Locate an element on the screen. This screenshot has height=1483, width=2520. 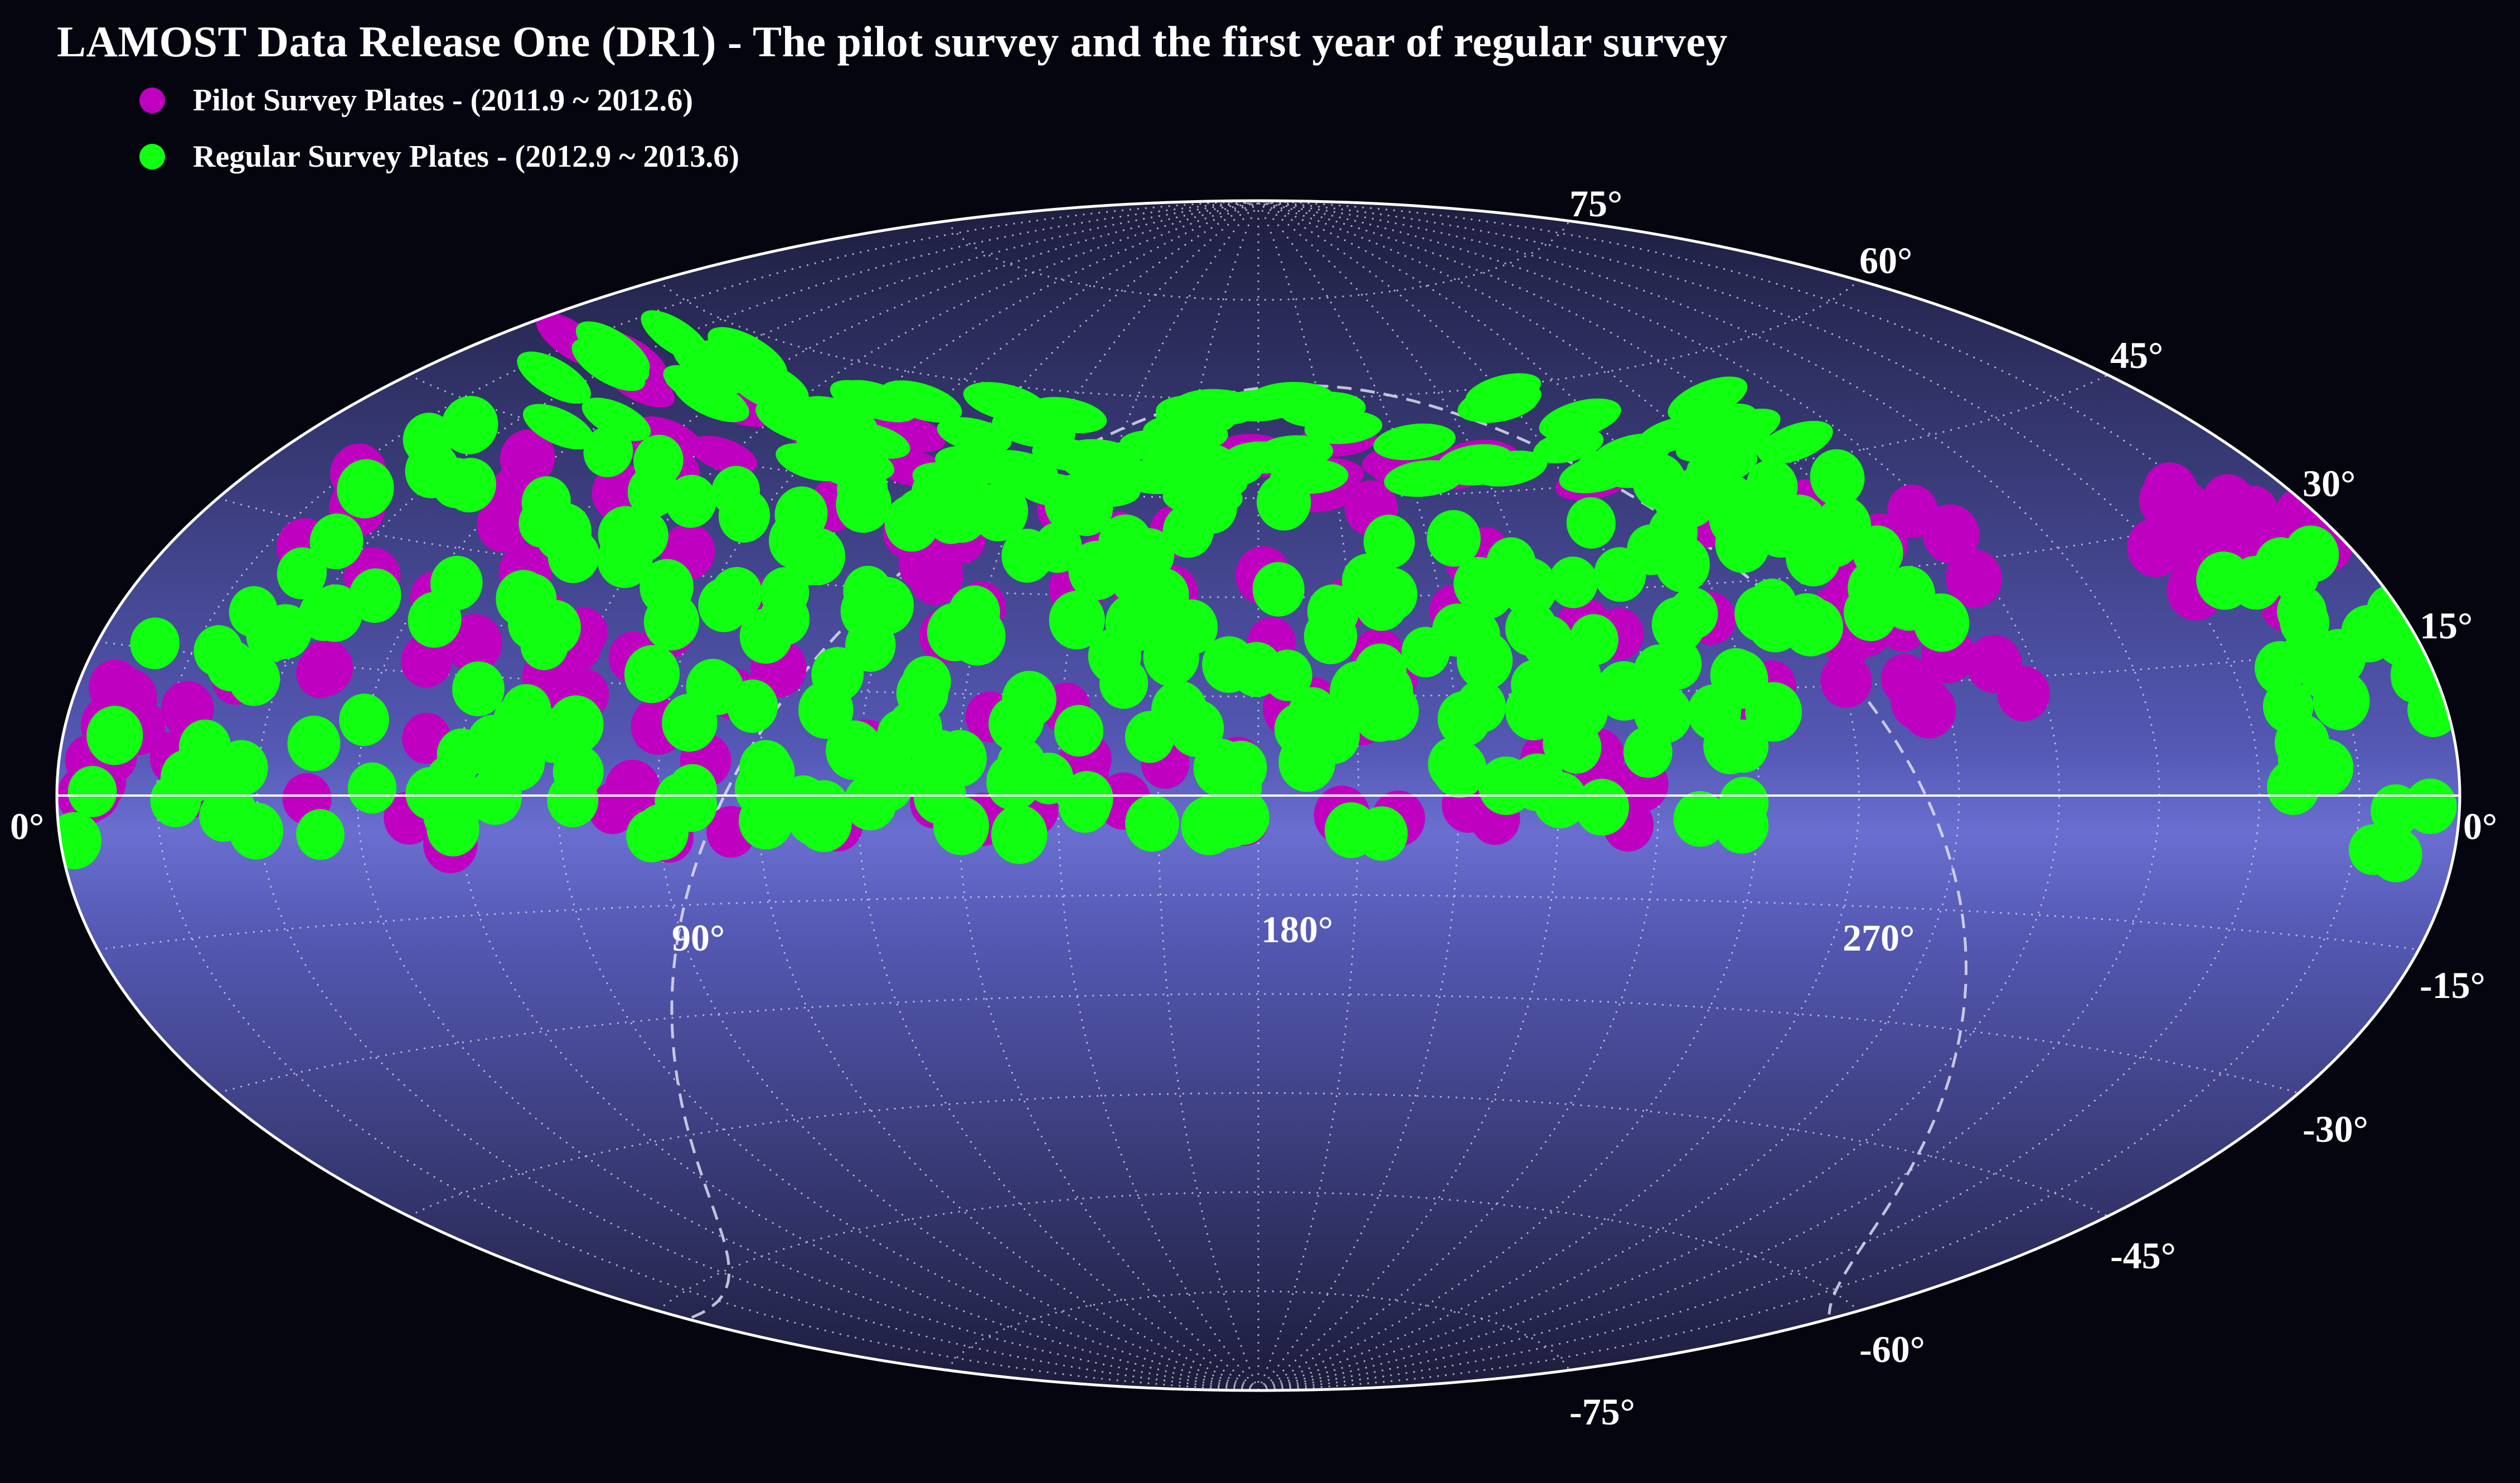
parallel-line is located at coordinates (1258, 922).